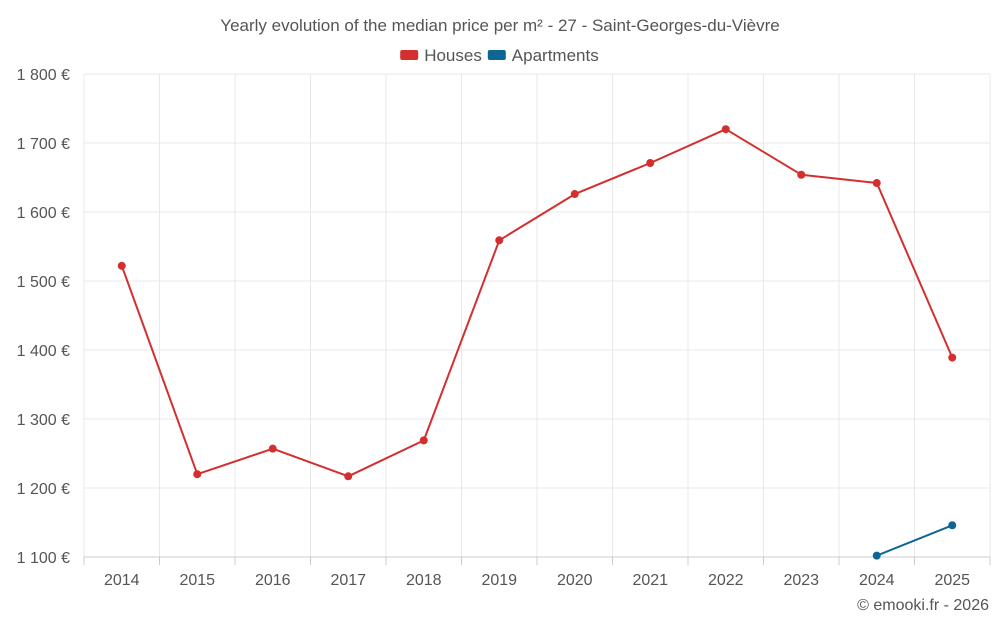 This screenshot has width=1000, height=625. What do you see at coordinates (914, 540) in the screenshot?
I see `series-line-apartments` at bounding box center [914, 540].